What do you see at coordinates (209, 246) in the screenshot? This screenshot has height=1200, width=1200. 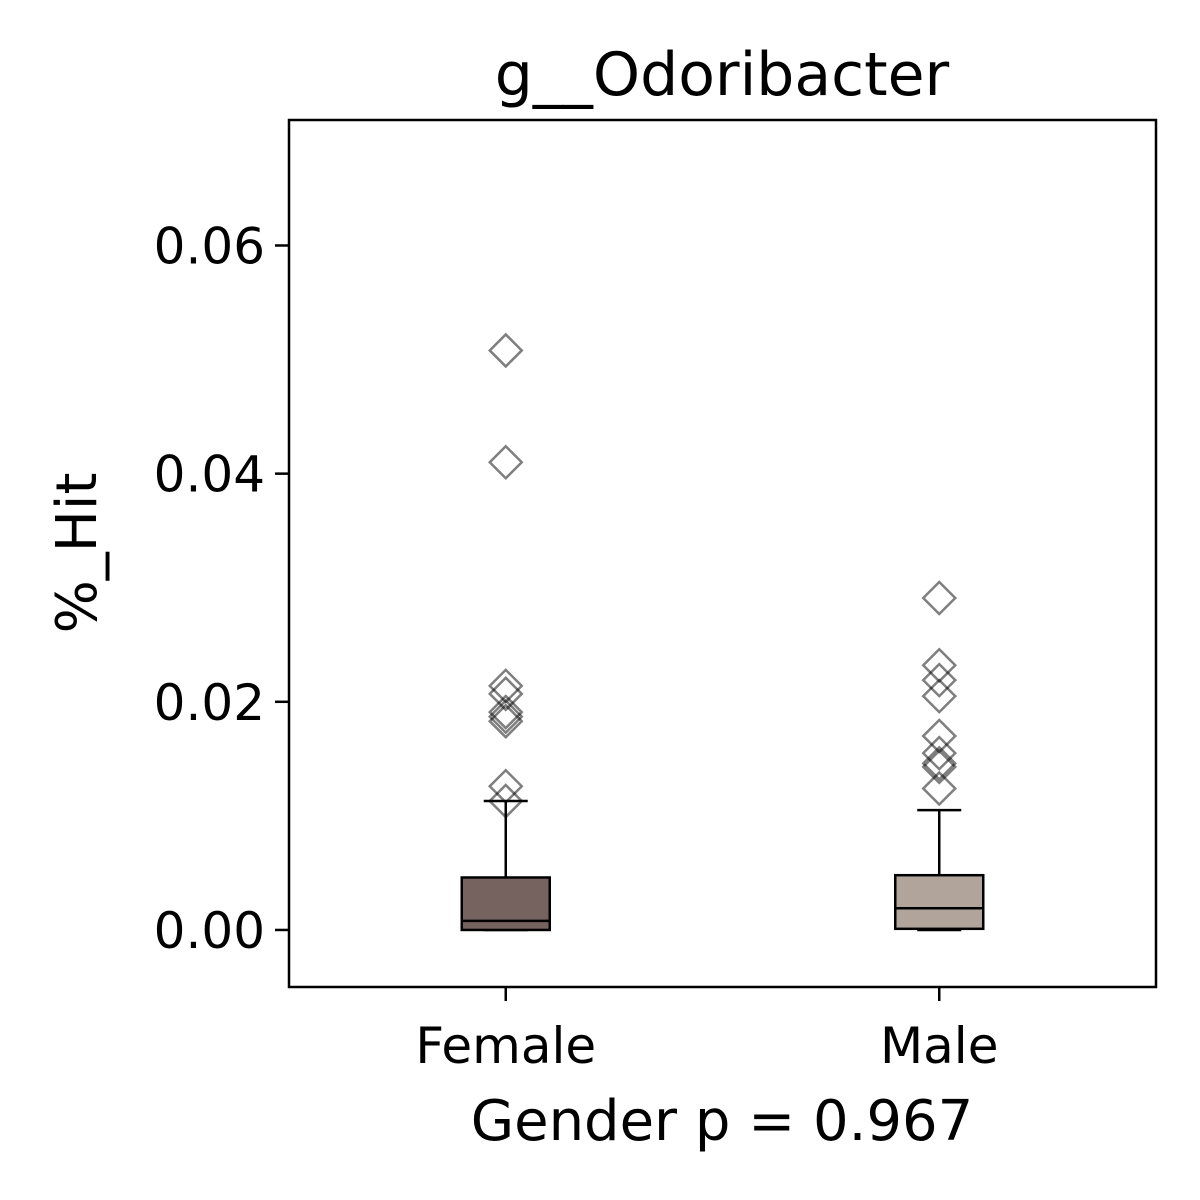 I see `y-tick-label: 0.06` at bounding box center [209, 246].